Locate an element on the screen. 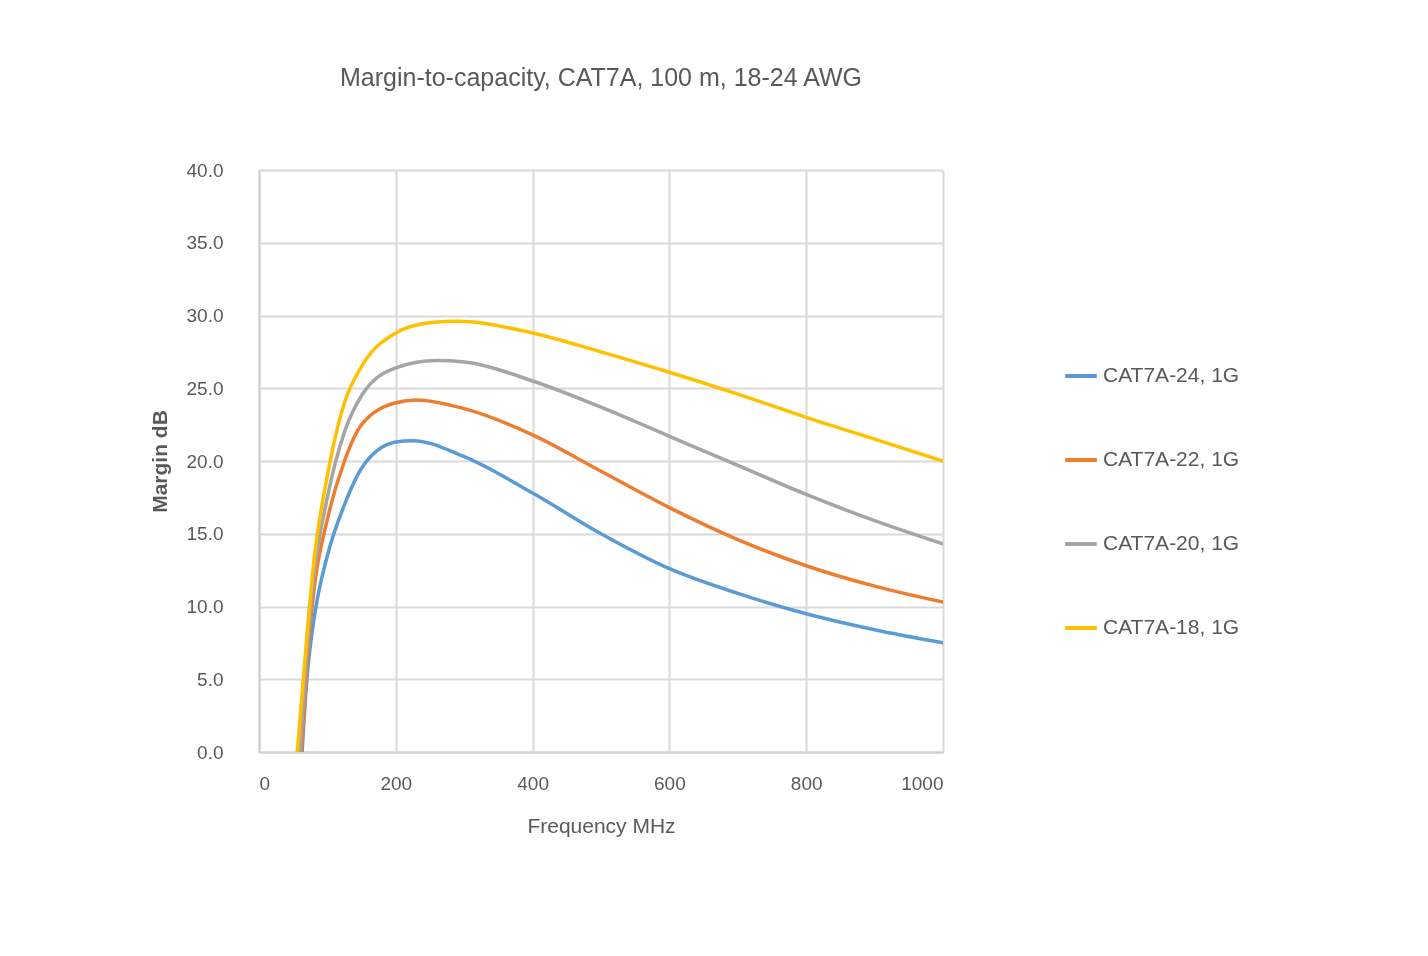  legend-label: CAT7A-20, 1G is located at coordinates (1171, 542).